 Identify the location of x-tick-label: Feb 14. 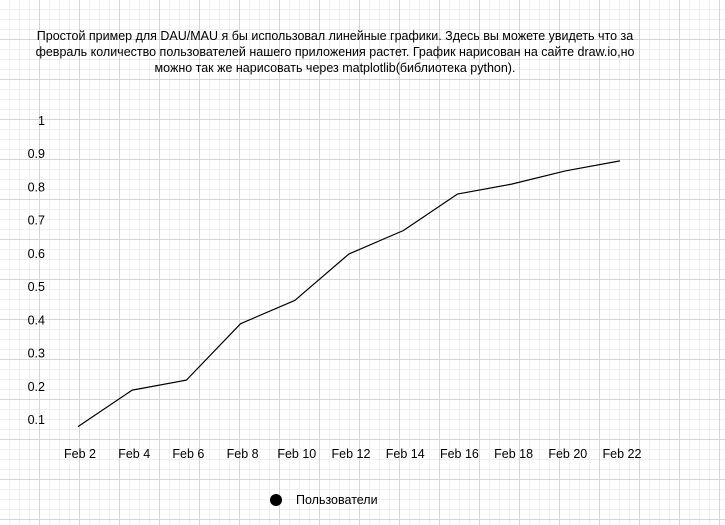
(405, 454).